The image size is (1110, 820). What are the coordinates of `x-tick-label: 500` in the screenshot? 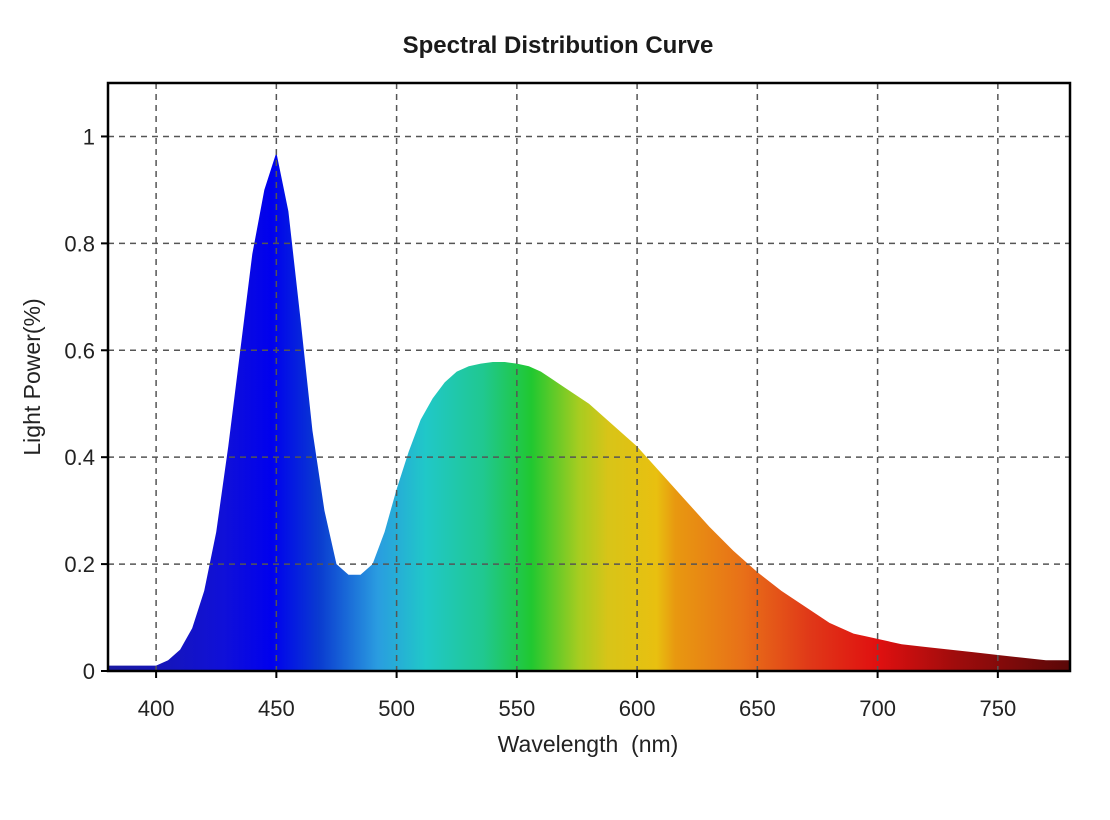 It's located at (396, 708).